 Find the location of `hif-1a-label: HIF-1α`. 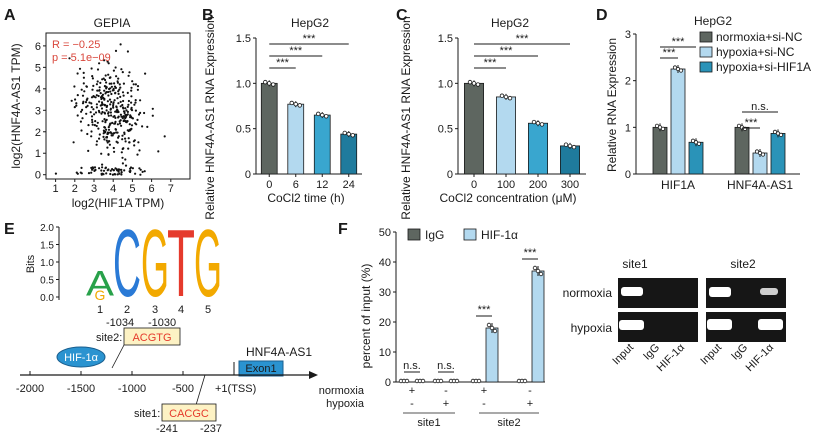

hif-1a-label: HIF-1α is located at coordinates (81, 358).